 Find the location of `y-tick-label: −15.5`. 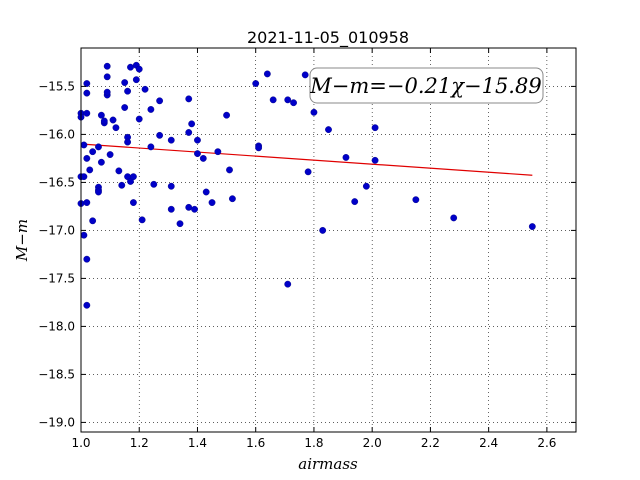

y-tick-label: −15.5 is located at coordinates (56, 86).